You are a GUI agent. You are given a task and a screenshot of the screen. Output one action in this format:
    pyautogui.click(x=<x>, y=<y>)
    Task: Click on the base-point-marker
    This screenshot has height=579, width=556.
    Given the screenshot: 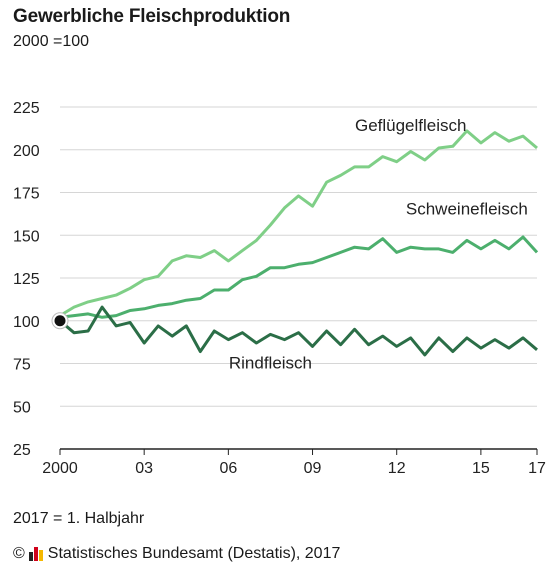 What is the action you would take?
    pyautogui.click(x=60, y=321)
    